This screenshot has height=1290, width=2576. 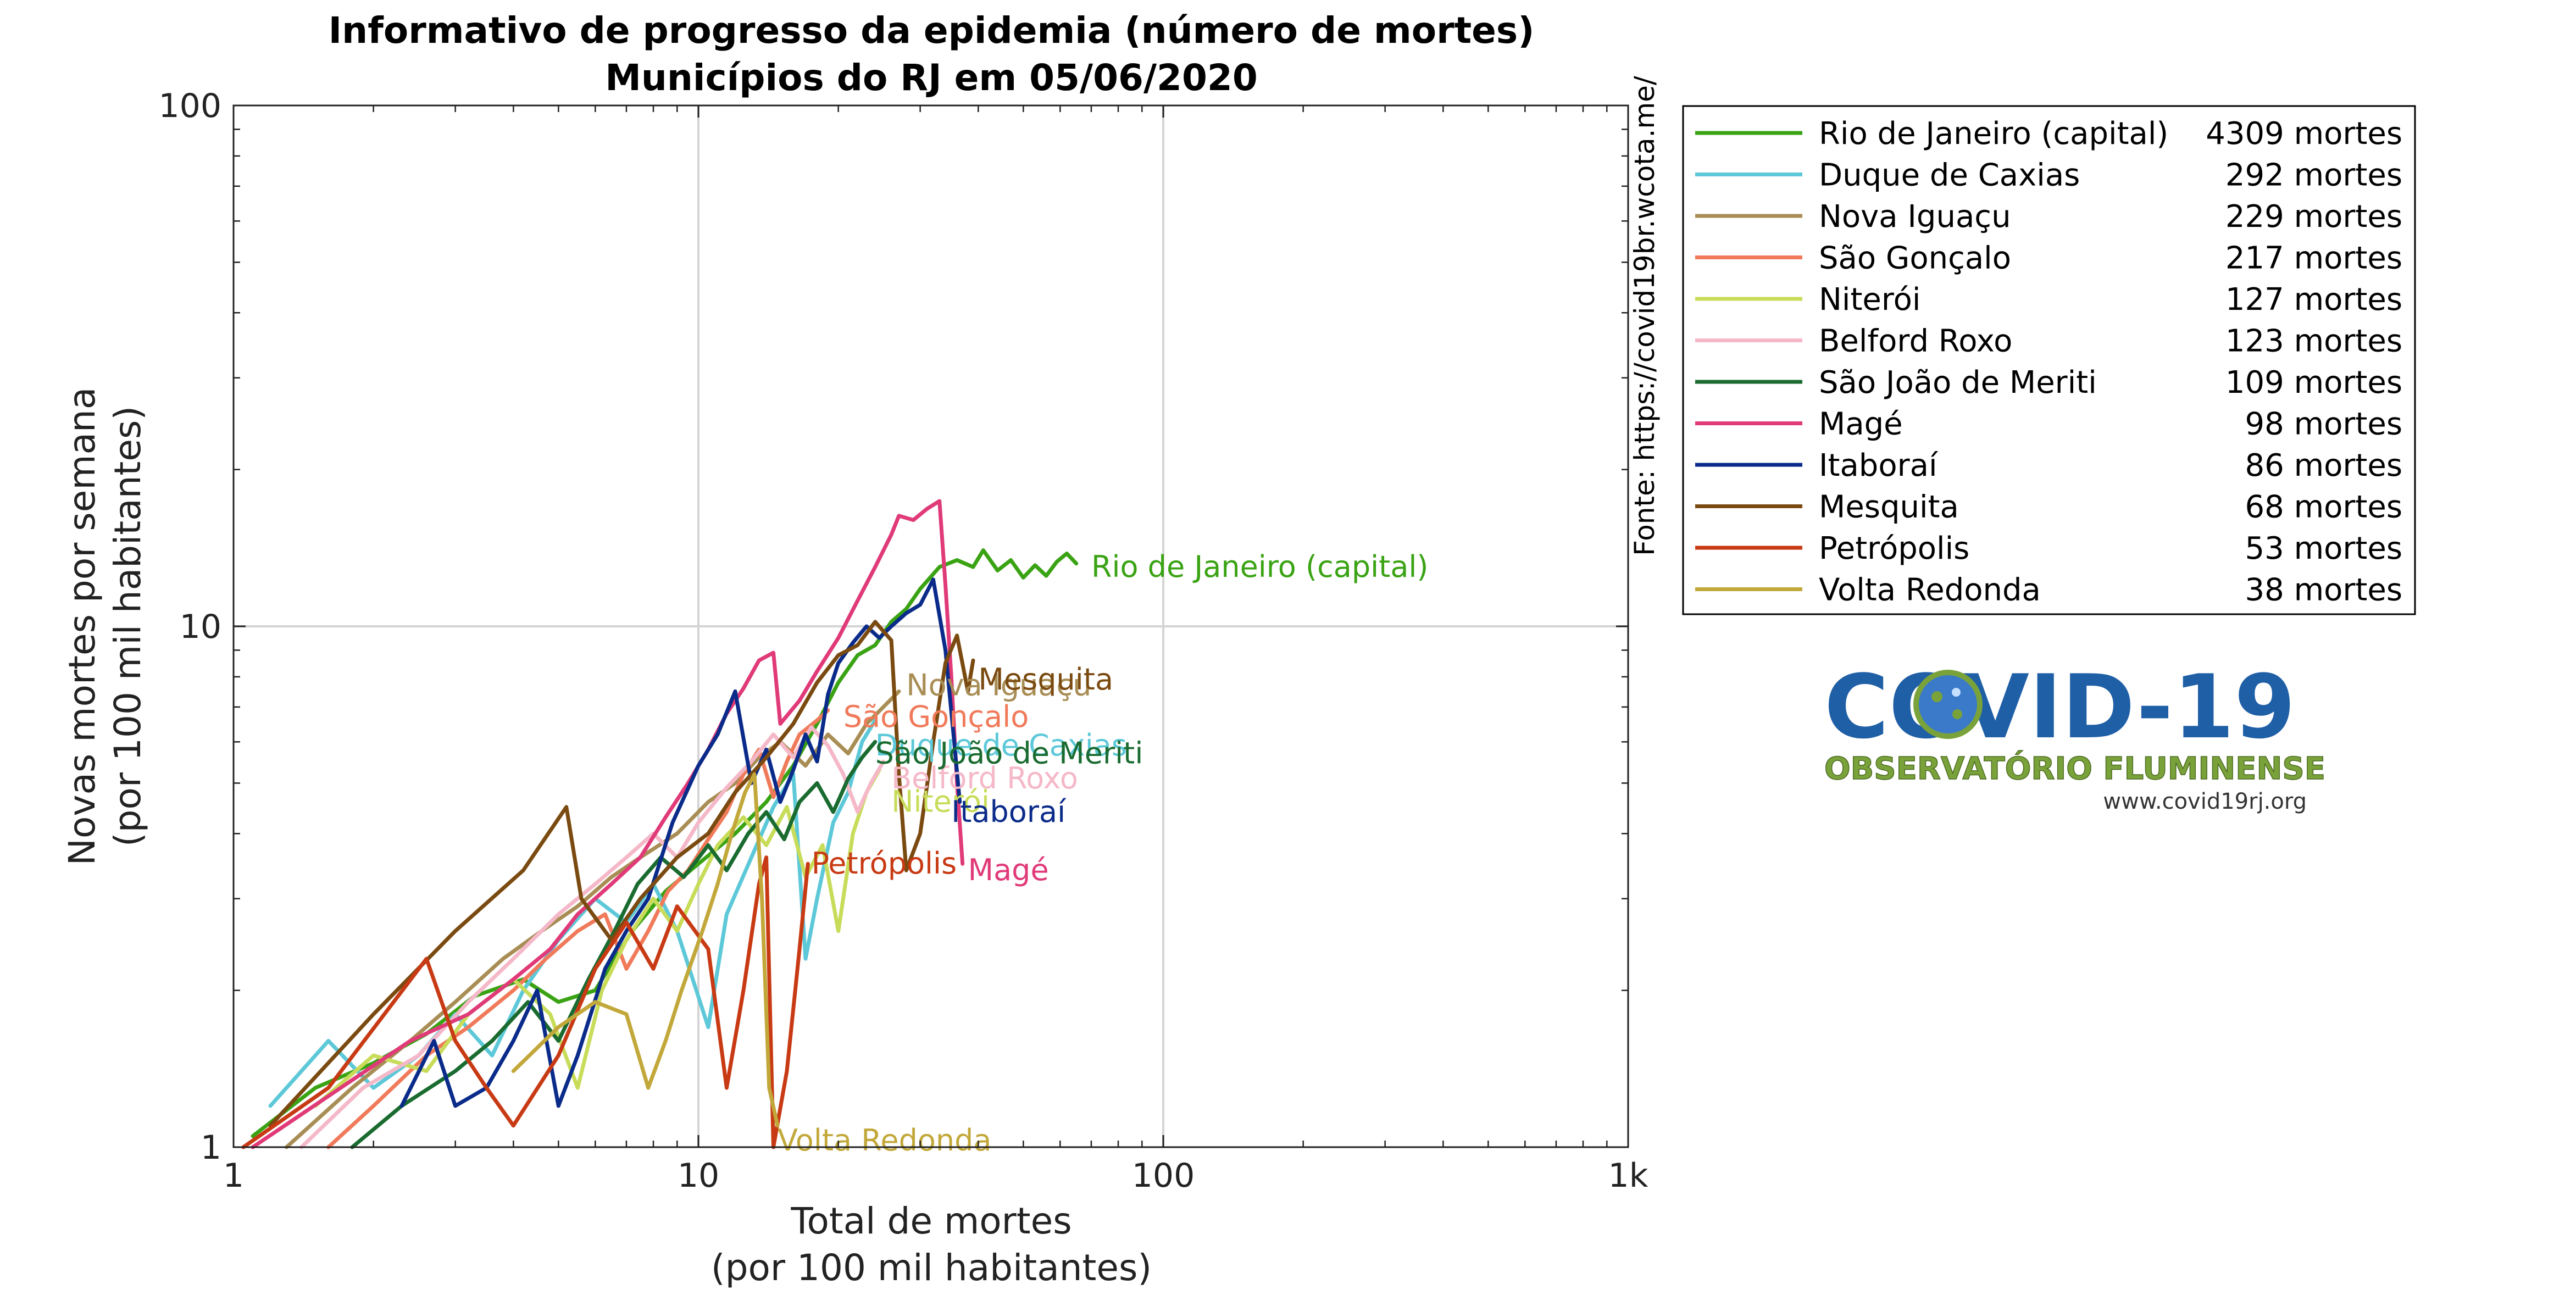 I want to click on source-credit: Fonte: https://covid19br.wcota.me/, so click(x=1645, y=316).